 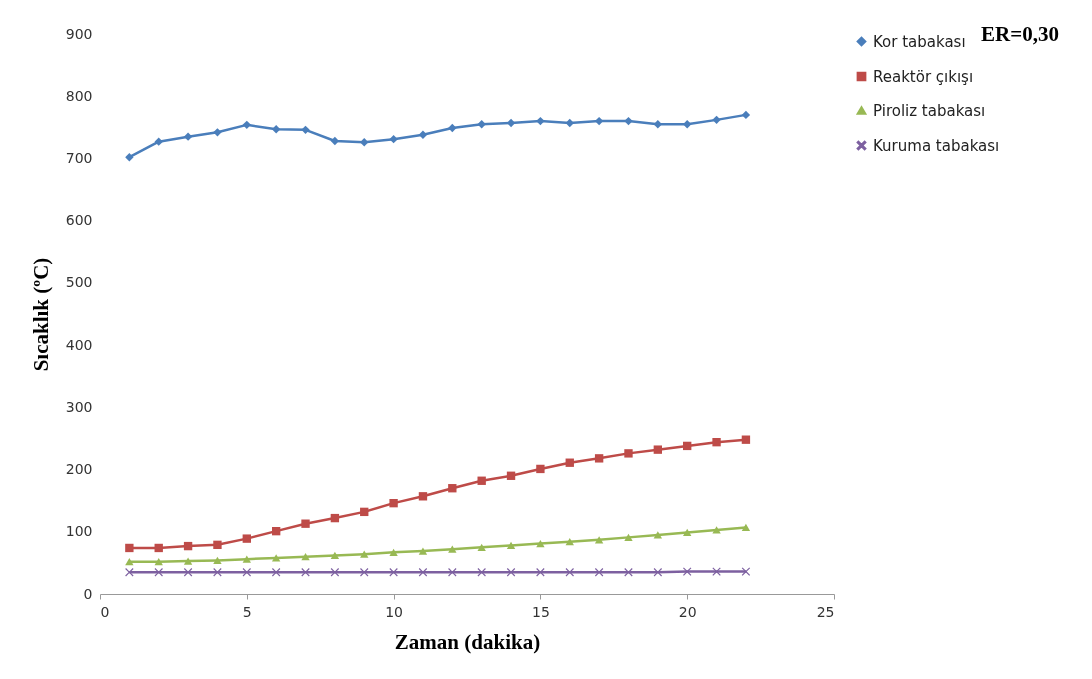 I want to click on text: ER=0,30, so click(x=1020, y=34).